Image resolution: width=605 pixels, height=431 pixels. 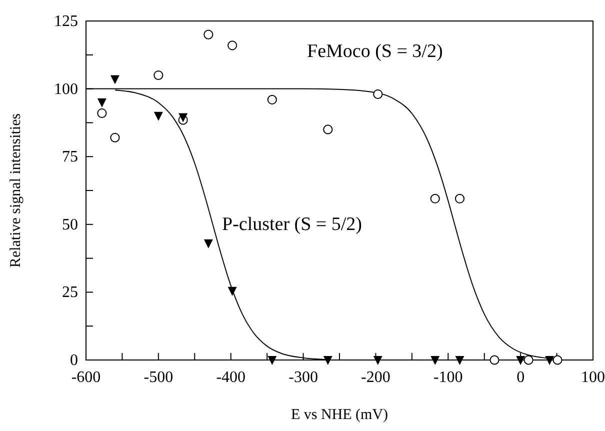 What do you see at coordinates (339, 415) in the screenshot?
I see `x-axis-title: E vs NHE (mV)` at bounding box center [339, 415].